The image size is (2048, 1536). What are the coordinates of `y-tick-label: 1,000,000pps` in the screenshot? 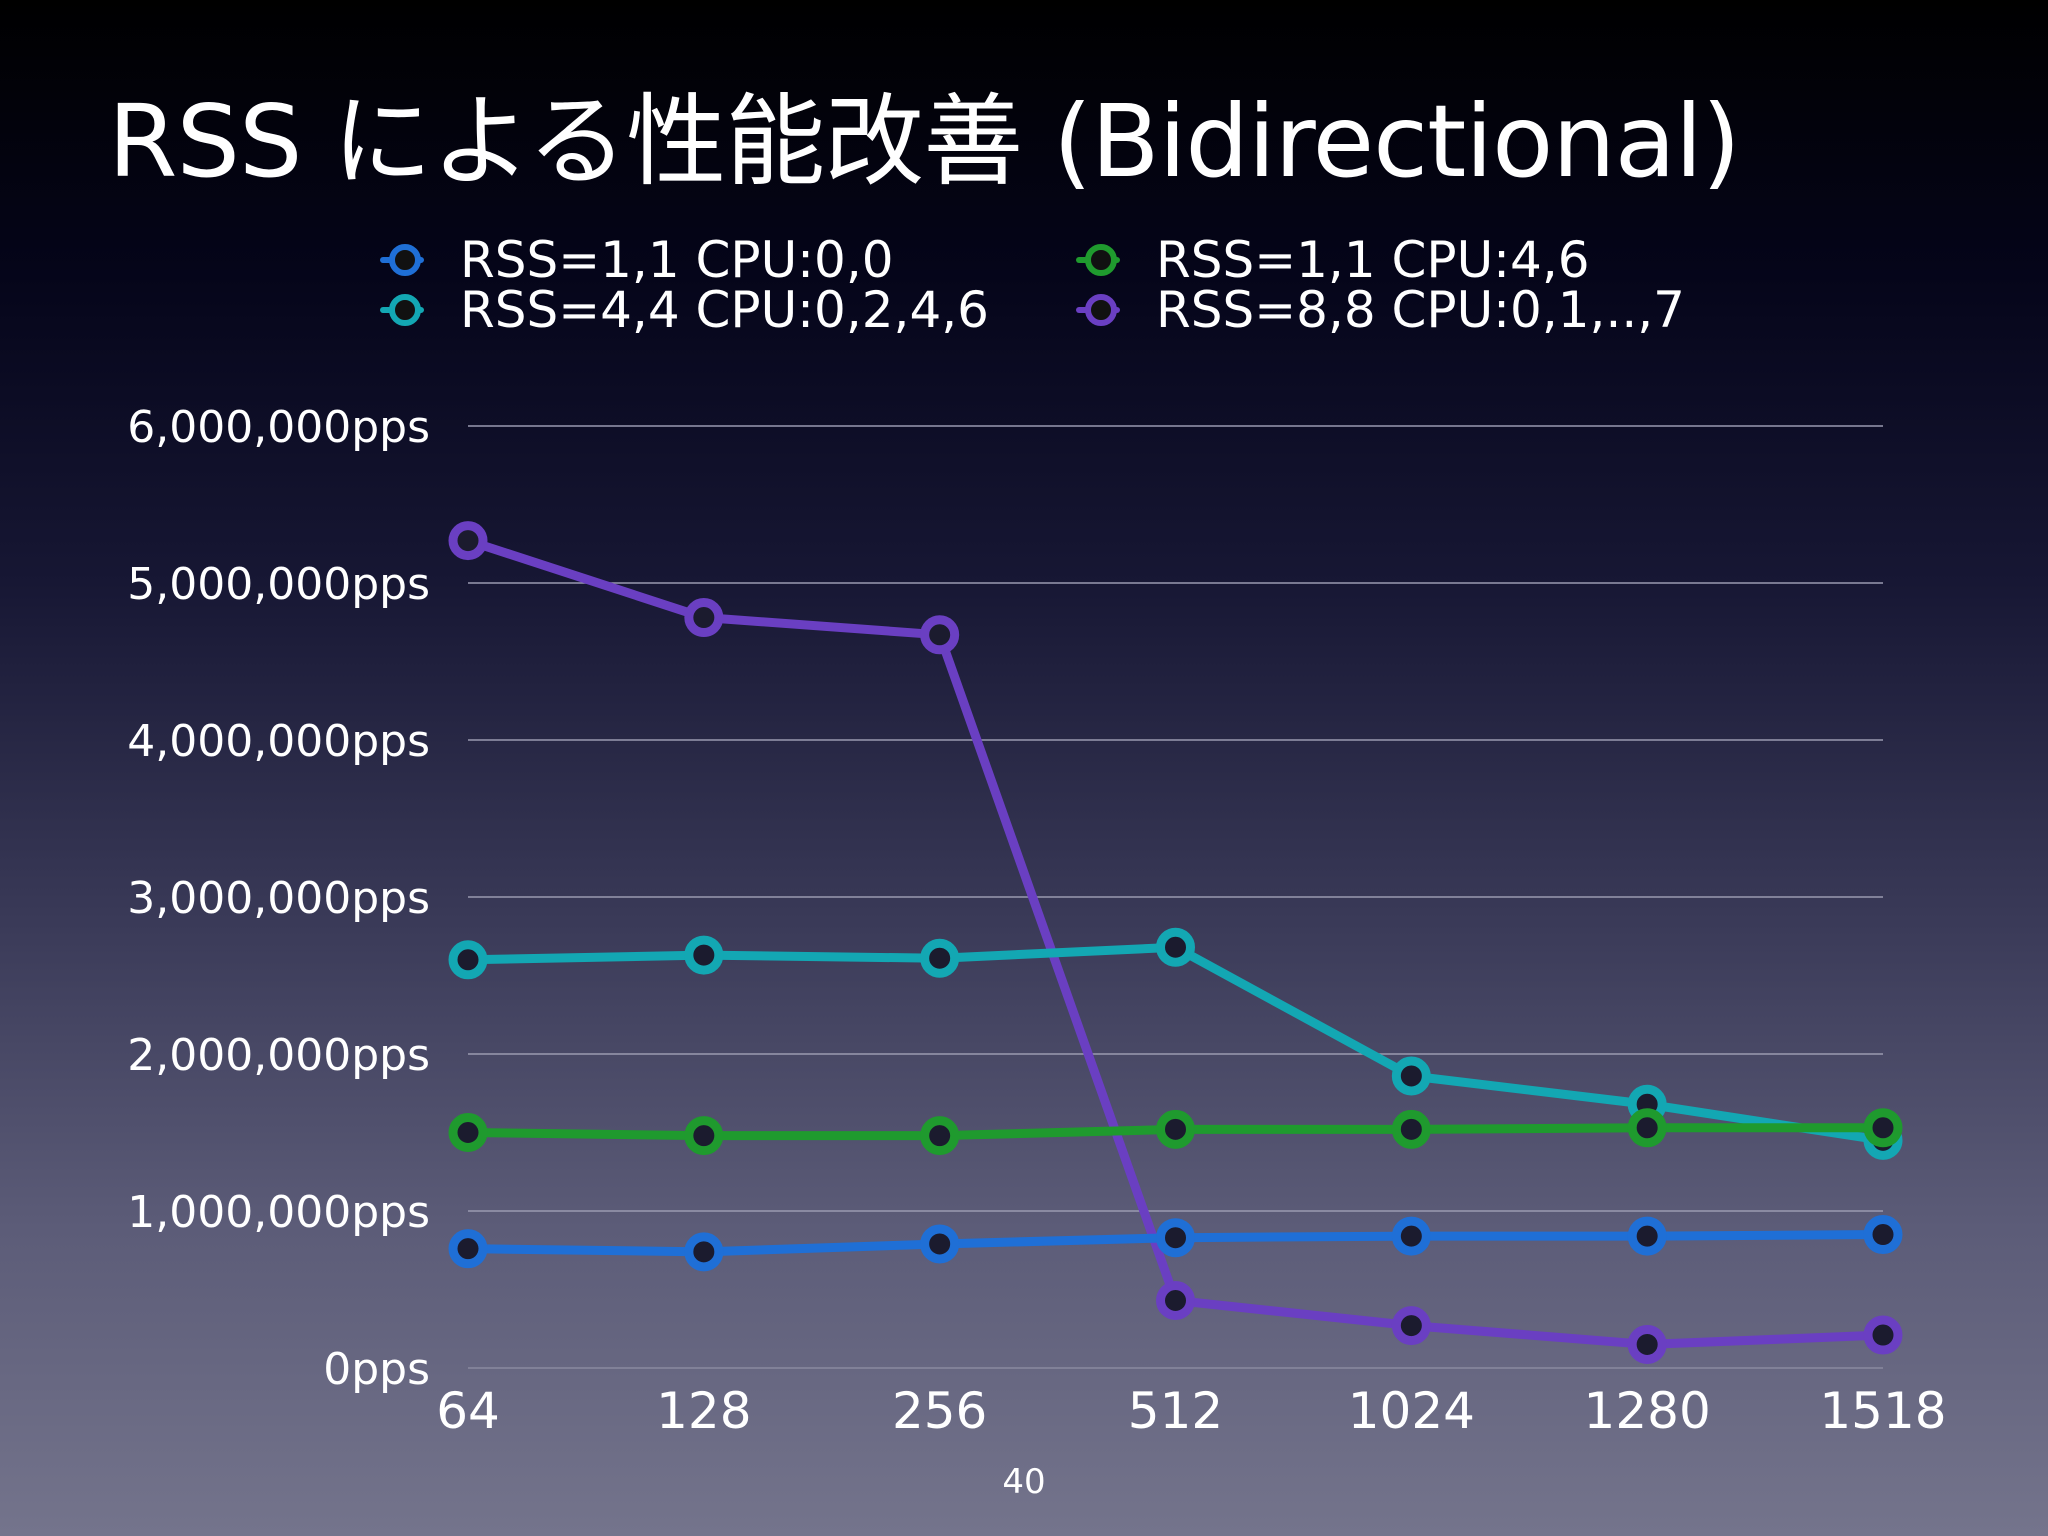 It's located at (278, 1212).